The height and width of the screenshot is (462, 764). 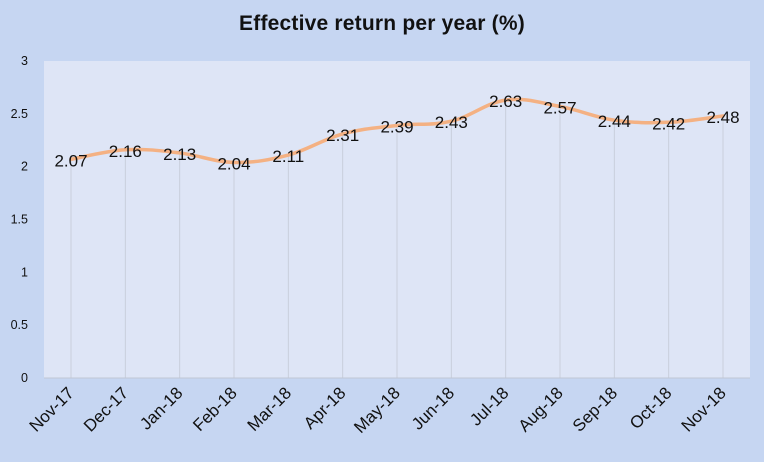 I want to click on x-tick-label: Feb-18, so click(x=215, y=409).